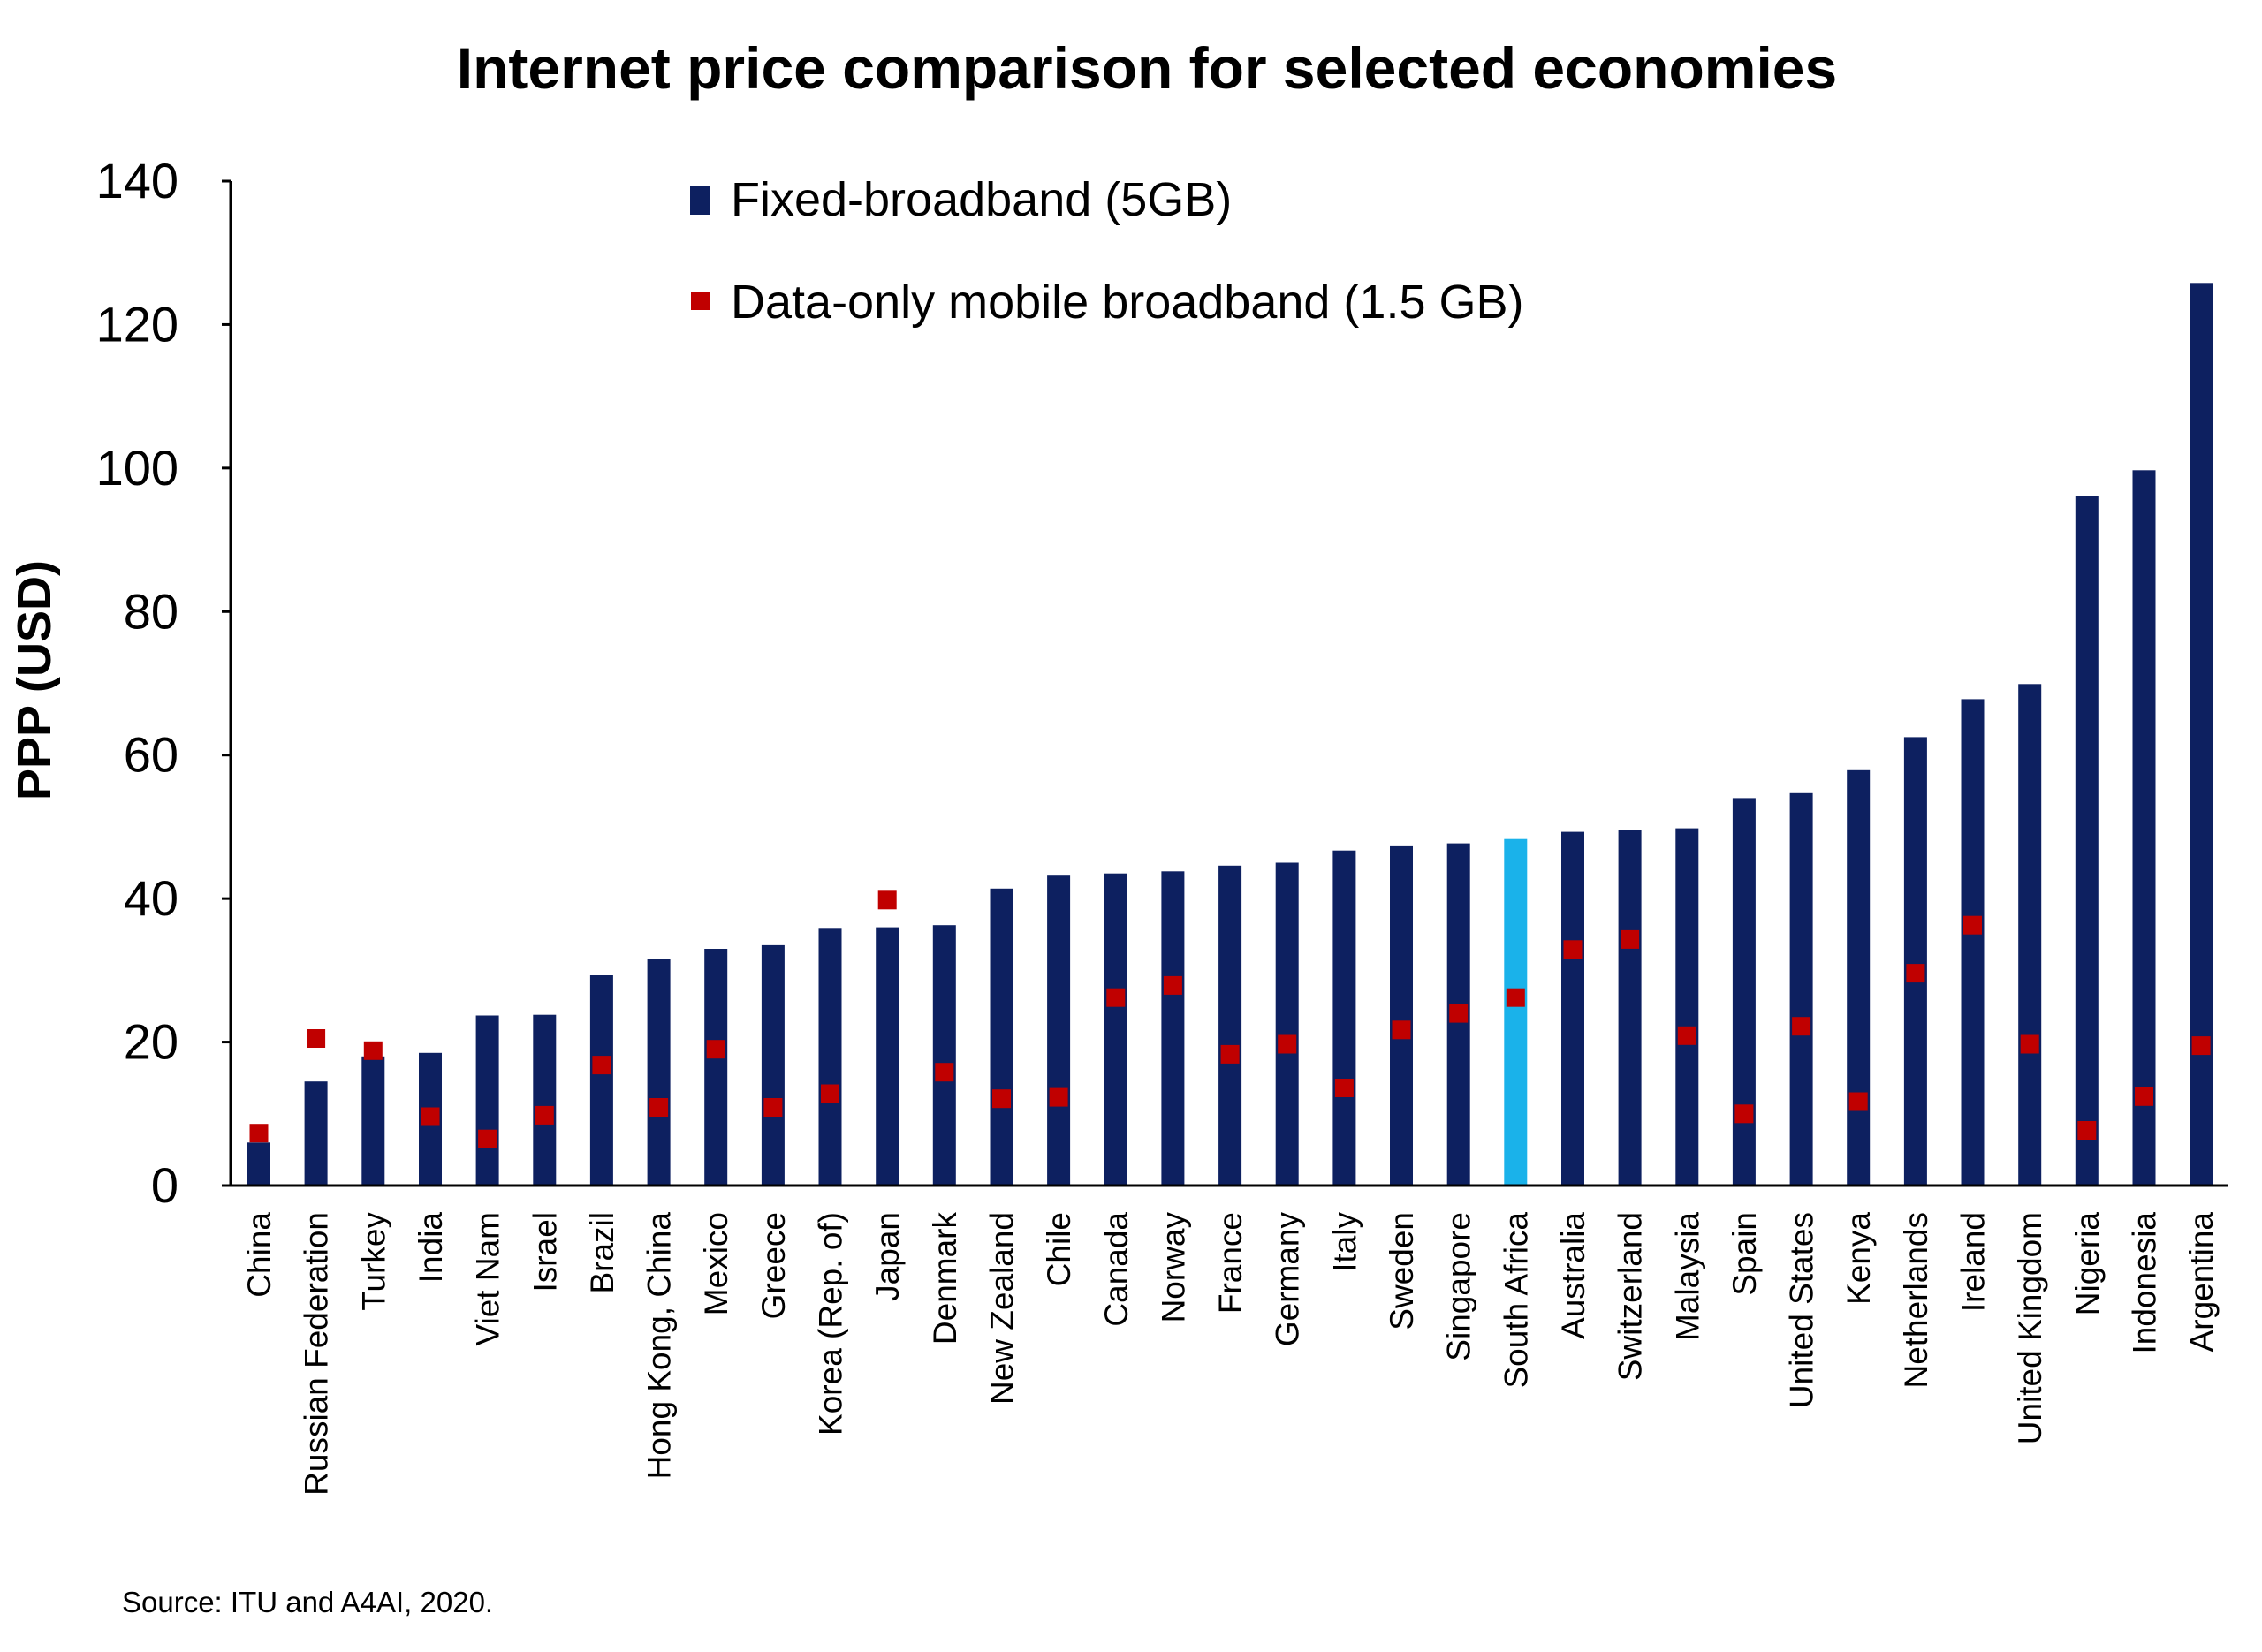 This screenshot has width=2262, height=1652. I want to click on x-tick-label: Chile, so click(1059, 1249).